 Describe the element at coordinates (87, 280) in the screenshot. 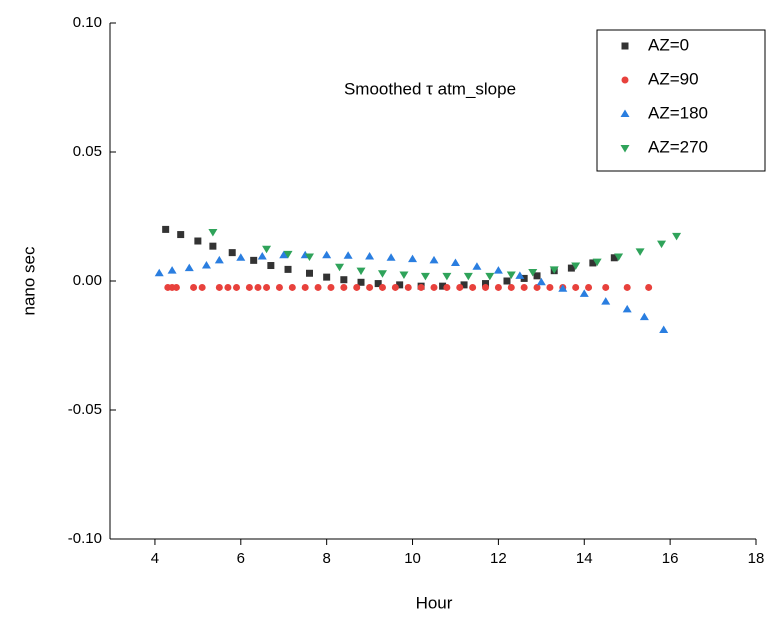

I see `y-tick-label: 0.00` at that location.